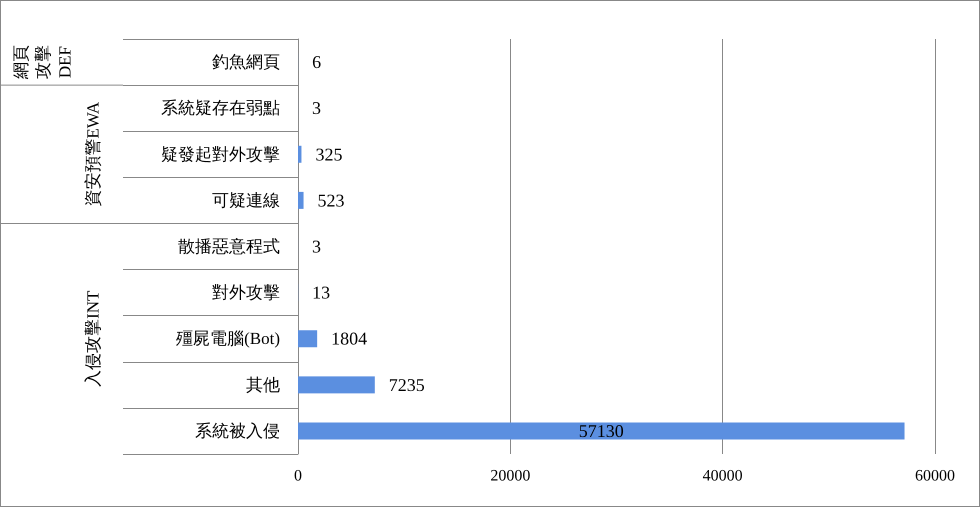 The image size is (980, 507). I want to click on y-tick-label: 散播惡意程式, so click(229, 246).